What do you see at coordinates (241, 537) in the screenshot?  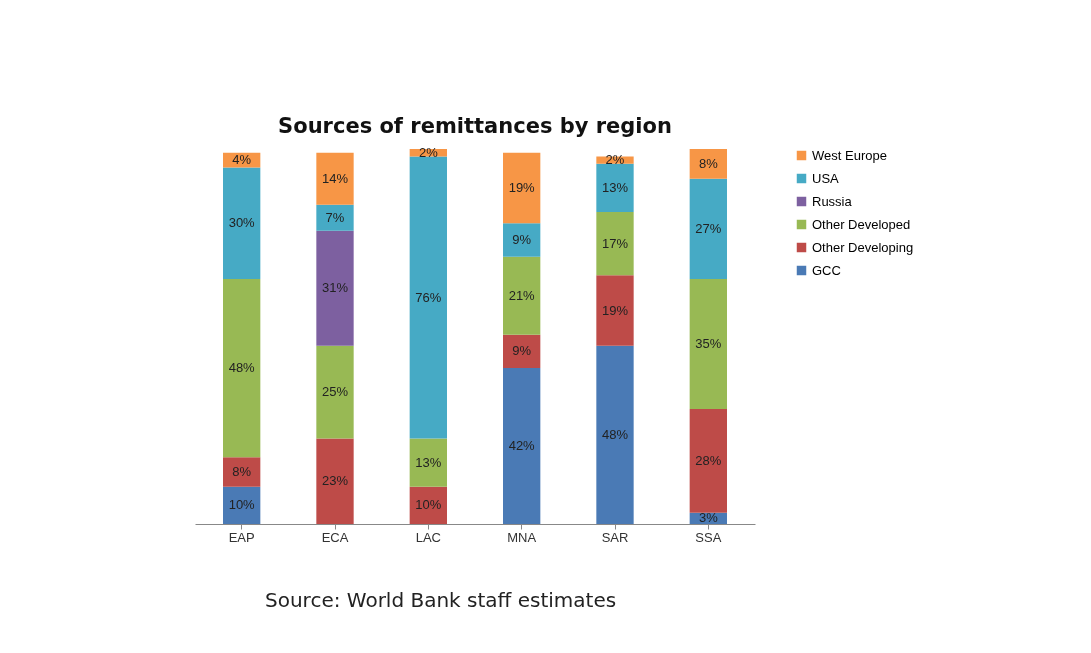 I see `x-tick-label: EAP` at bounding box center [241, 537].